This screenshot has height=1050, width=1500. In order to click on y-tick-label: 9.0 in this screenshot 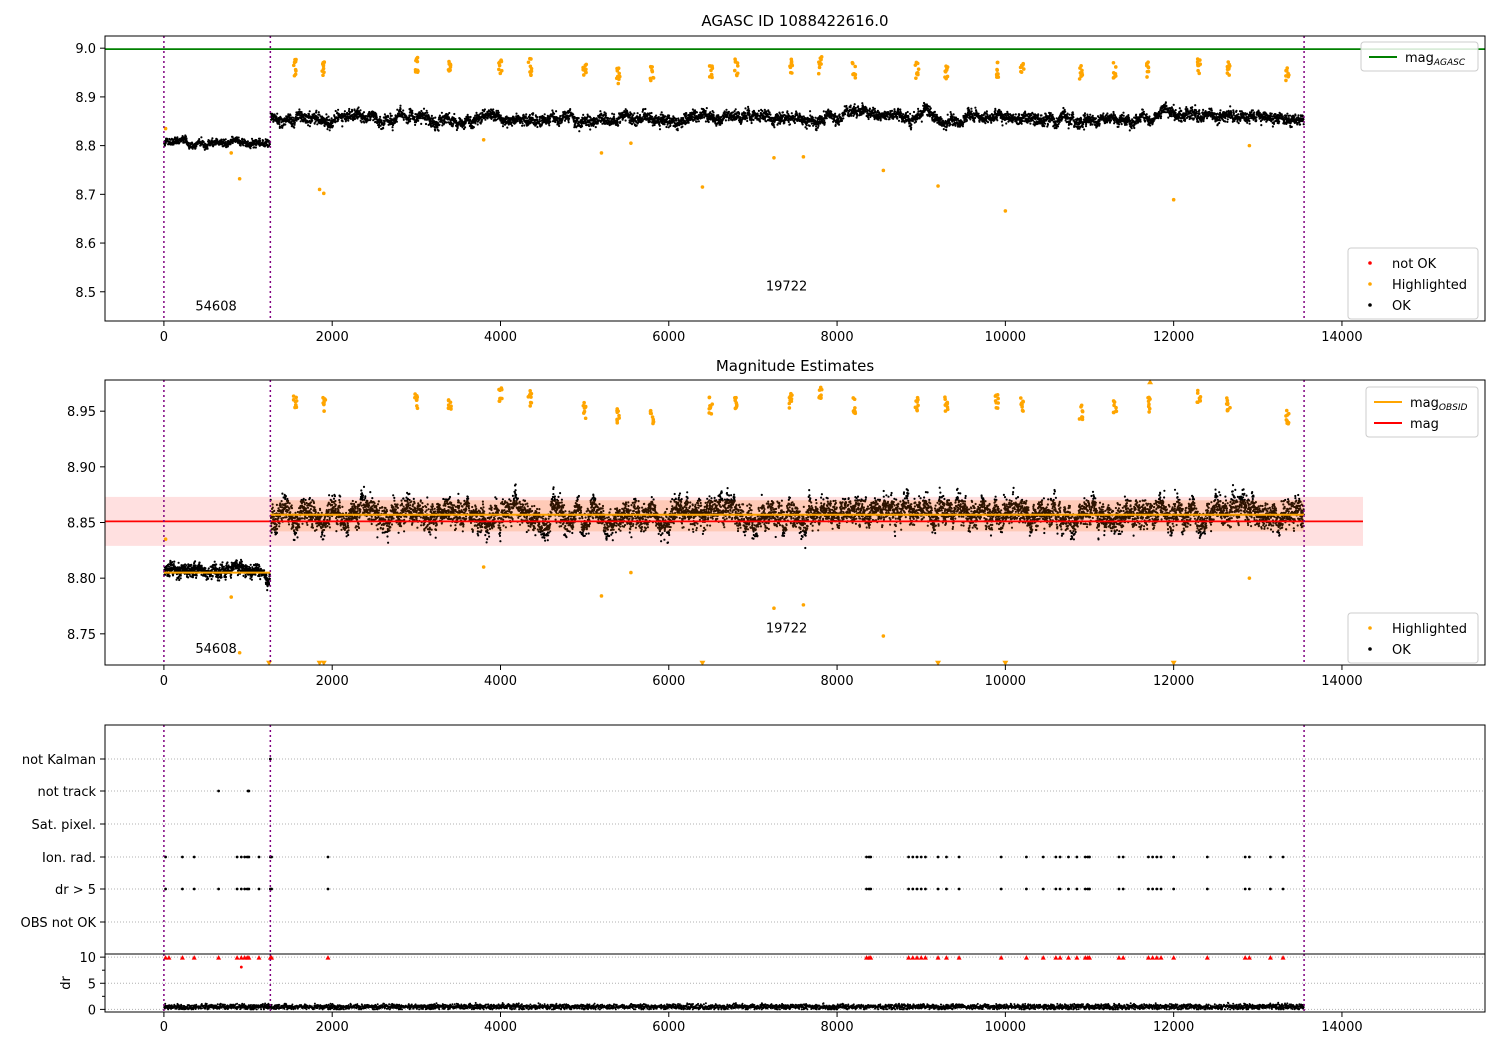, I will do `click(85, 49)`.